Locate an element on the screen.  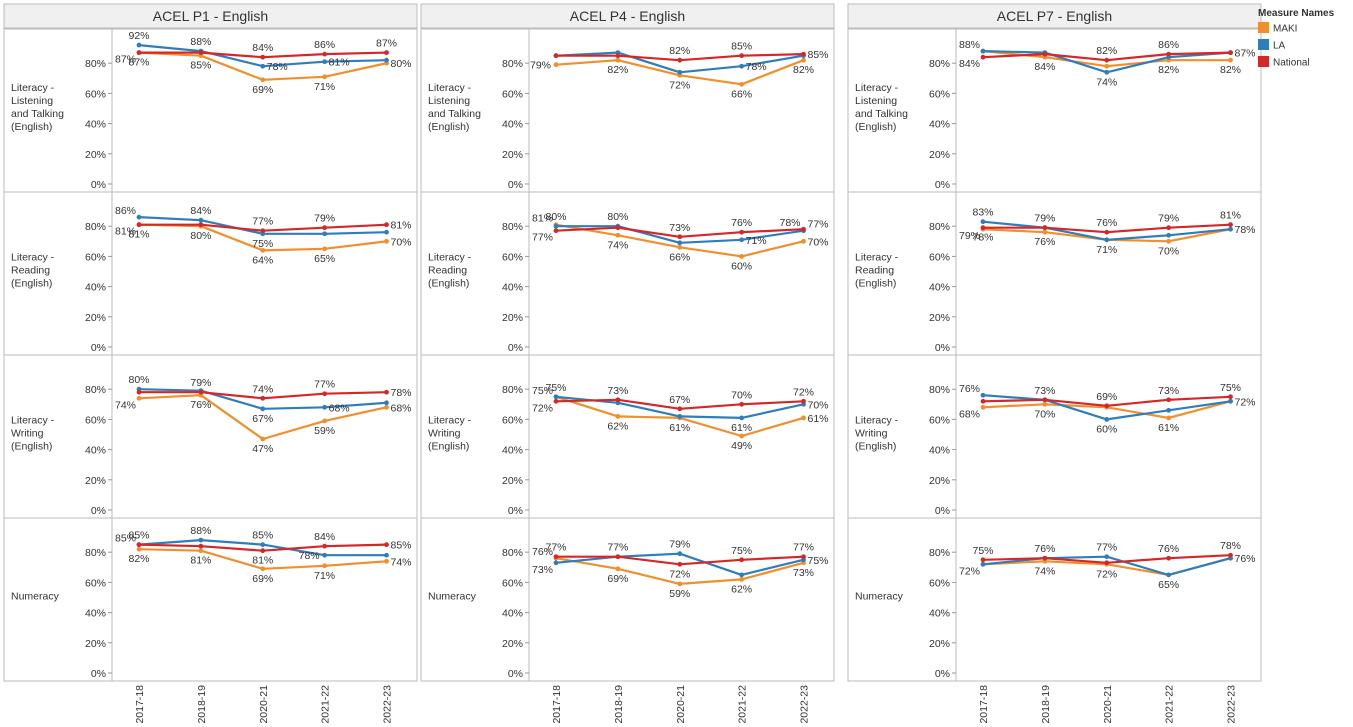
x-tick-label: 2021-22 is located at coordinates (743, 704).